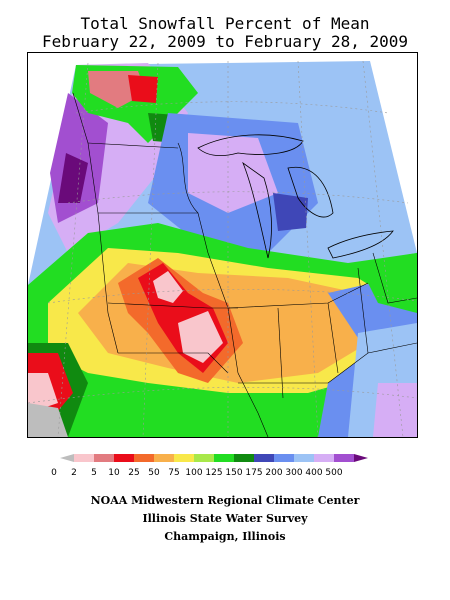 This screenshot has height=600, width=450. I want to click on legend-label: 500, so click(333, 473).